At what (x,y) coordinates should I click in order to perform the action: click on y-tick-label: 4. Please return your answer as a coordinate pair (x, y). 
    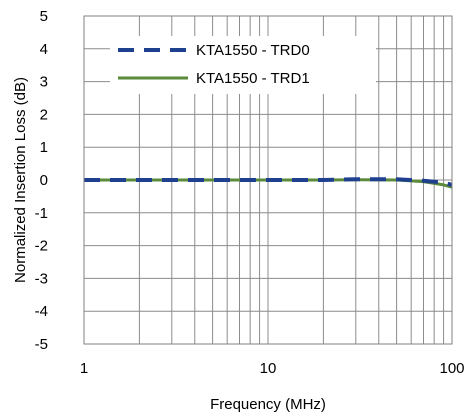
    Looking at the image, I should click on (44, 49).